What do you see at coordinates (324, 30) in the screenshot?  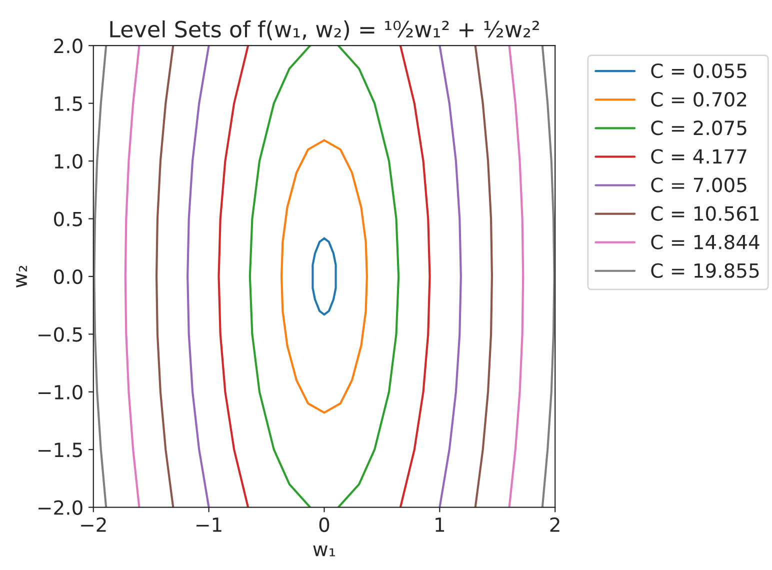 I see `chart-title: Level Sets of f(w₁, w₂) = ¹⁰⁄₂w₁² + ½w₂²` at bounding box center [324, 30].